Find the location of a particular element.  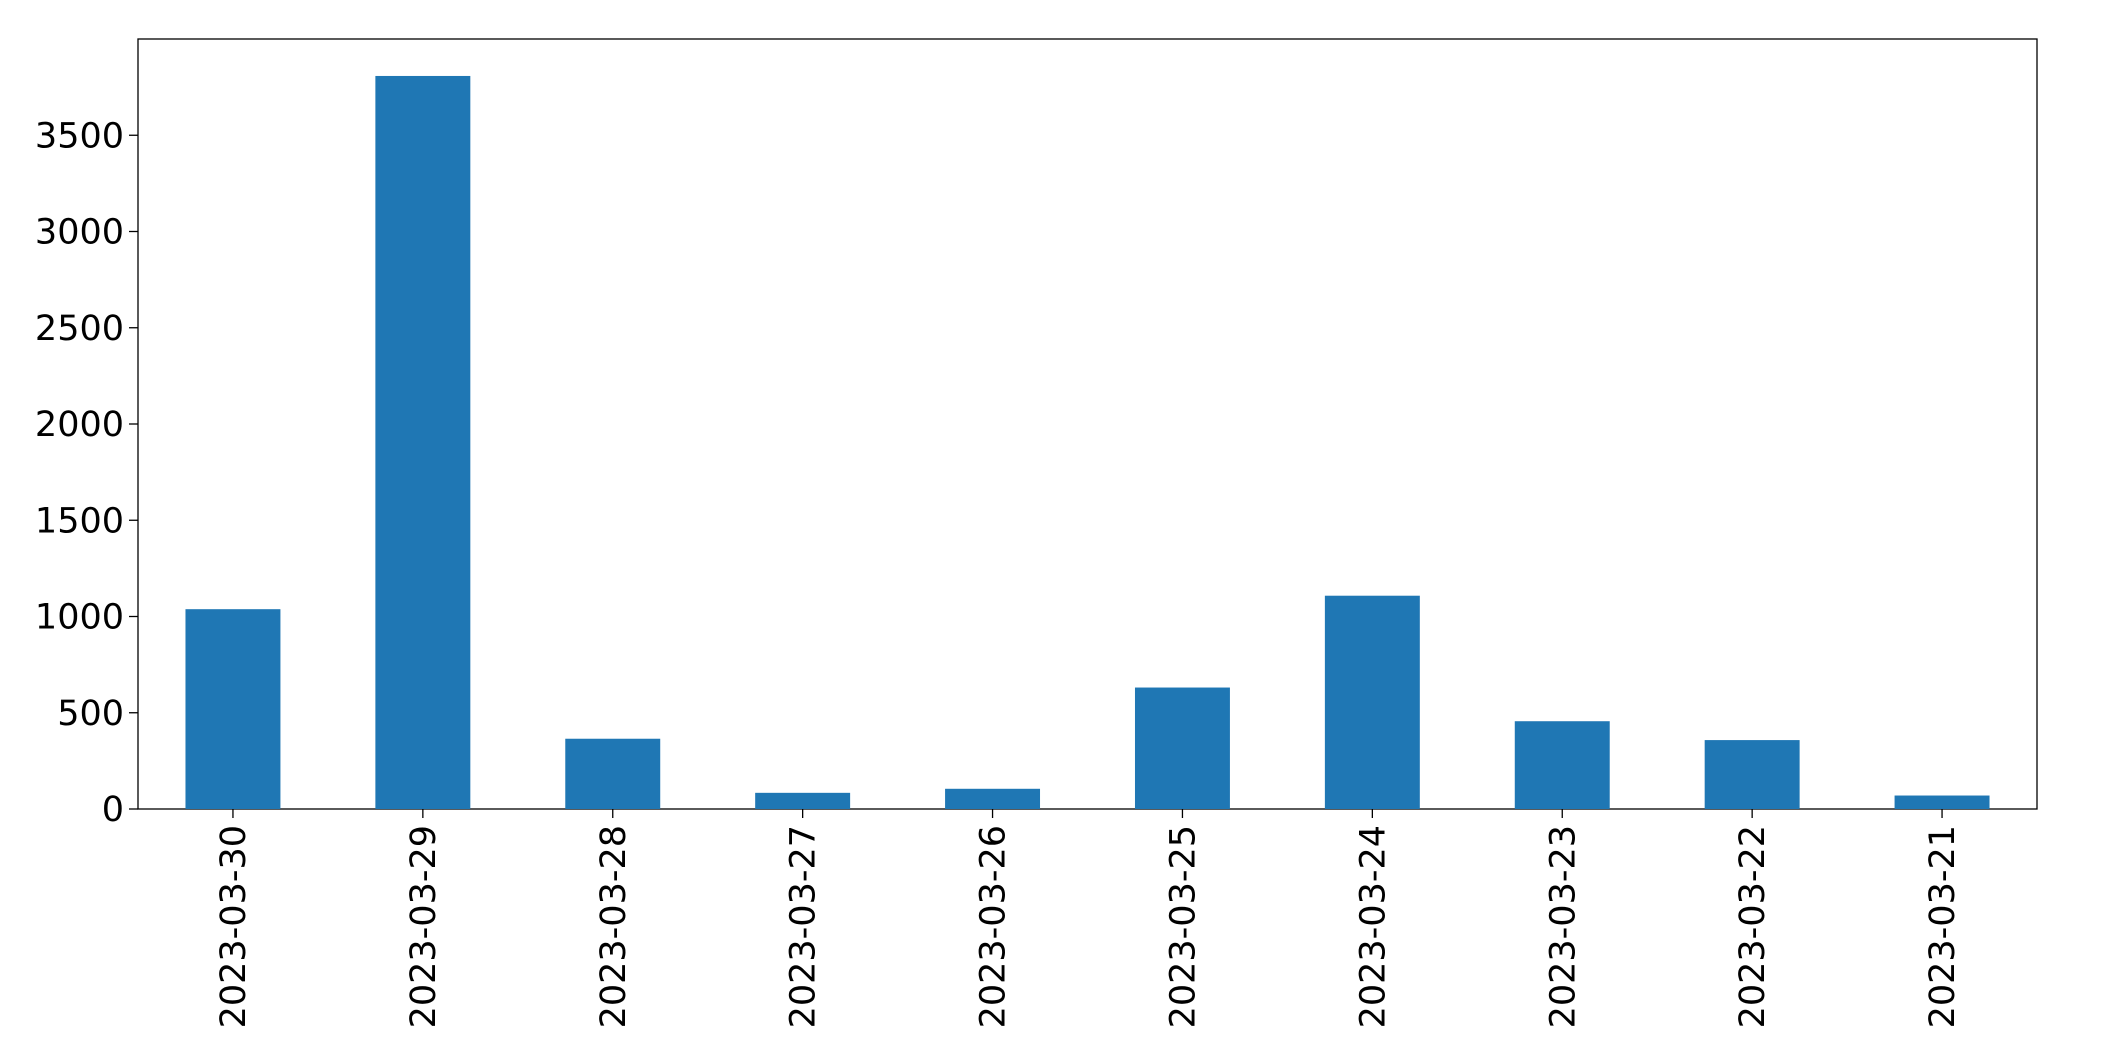

x-tick-label: 2023-03-28 is located at coordinates (614, 926).